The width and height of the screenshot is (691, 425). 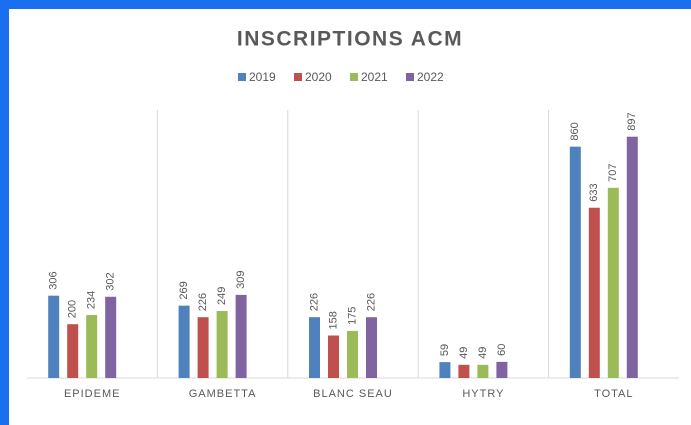 I want to click on value-label: 175, so click(x=352, y=316).